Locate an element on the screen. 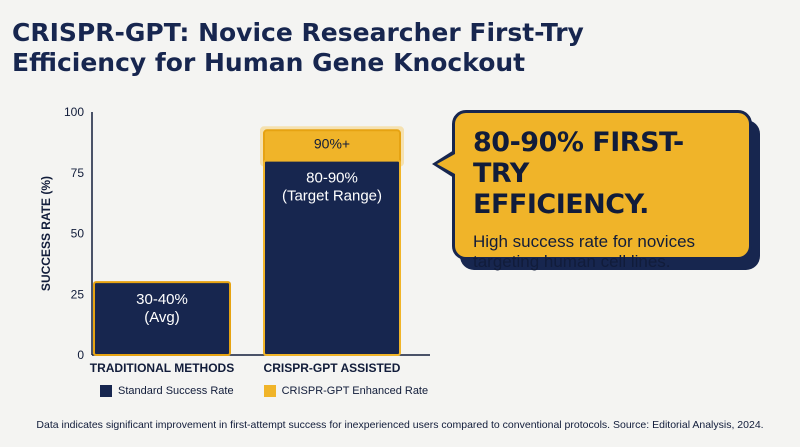  legend-swatch-standard is located at coordinates (106, 391).